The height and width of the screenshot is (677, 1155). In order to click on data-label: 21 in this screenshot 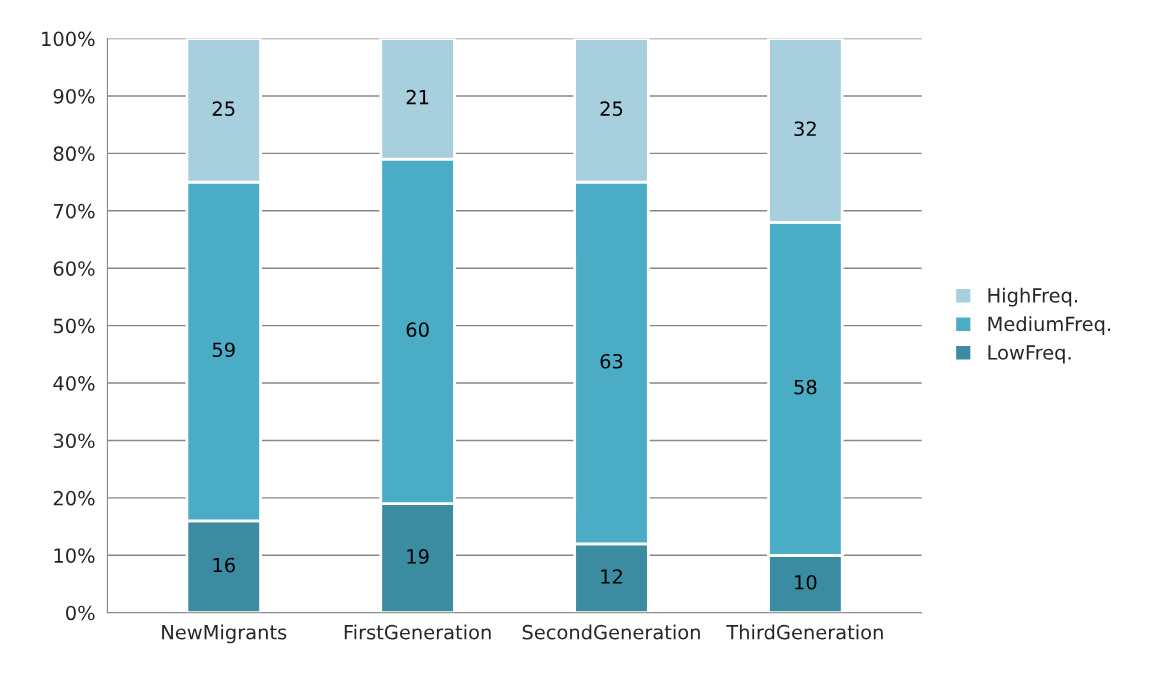, I will do `click(417, 97)`.